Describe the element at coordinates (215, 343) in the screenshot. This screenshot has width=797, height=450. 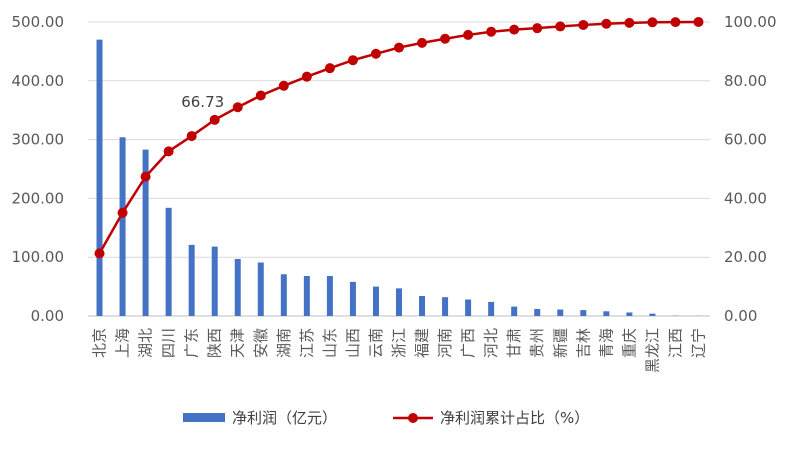
I see `category-label: 陕西` at that location.